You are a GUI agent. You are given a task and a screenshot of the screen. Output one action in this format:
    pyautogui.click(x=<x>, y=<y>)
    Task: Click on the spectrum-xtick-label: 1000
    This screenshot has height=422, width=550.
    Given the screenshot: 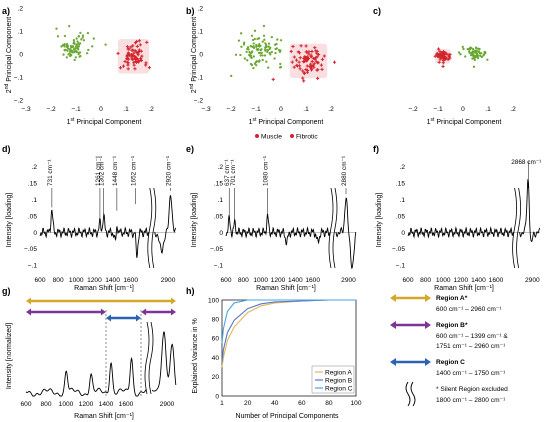 What is the action you would take?
    pyautogui.click(x=443, y=280)
    